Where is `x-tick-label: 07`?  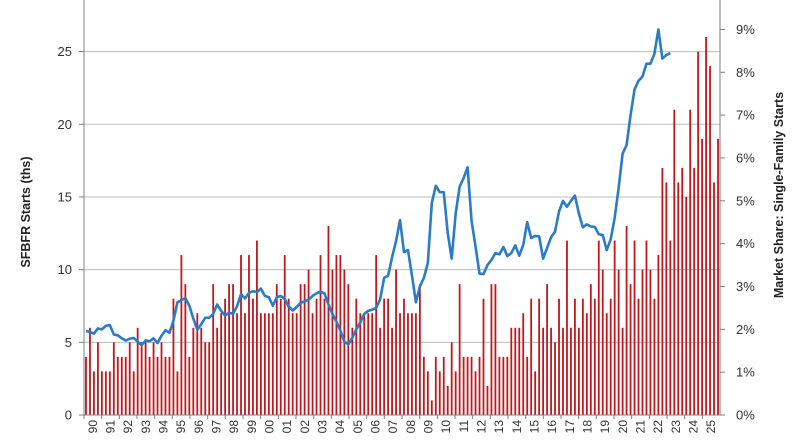 x-tick-label: 07 is located at coordinates (393, 427).